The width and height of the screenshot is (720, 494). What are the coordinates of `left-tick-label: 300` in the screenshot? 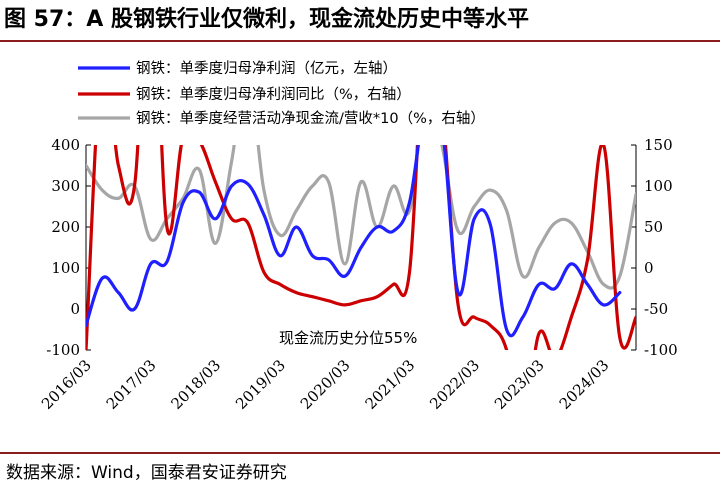 It's located at (65, 186).